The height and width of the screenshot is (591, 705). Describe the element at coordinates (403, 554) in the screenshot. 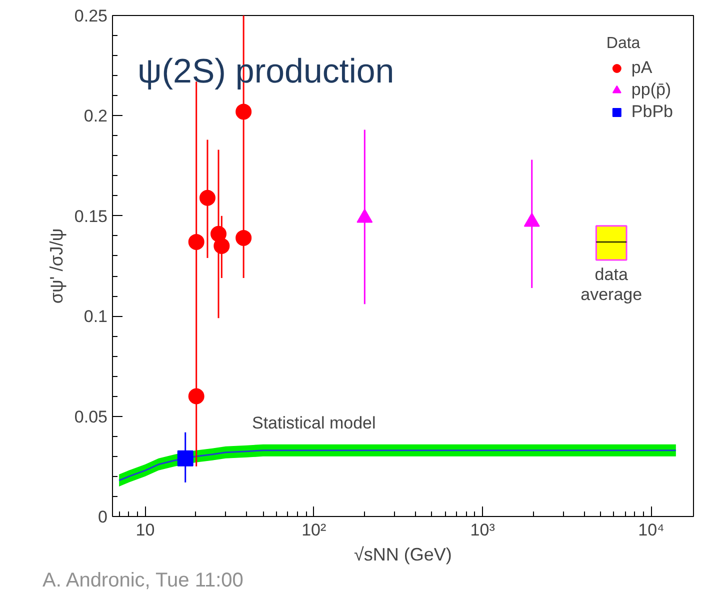

I see `x-axis-title: √sNN (GeV)` at that location.